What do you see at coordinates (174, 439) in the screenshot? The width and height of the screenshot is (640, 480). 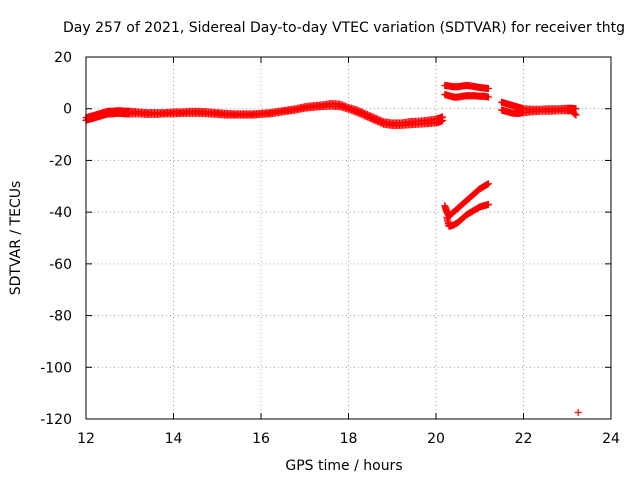 I see `x-tick-label: 14` at bounding box center [174, 439].